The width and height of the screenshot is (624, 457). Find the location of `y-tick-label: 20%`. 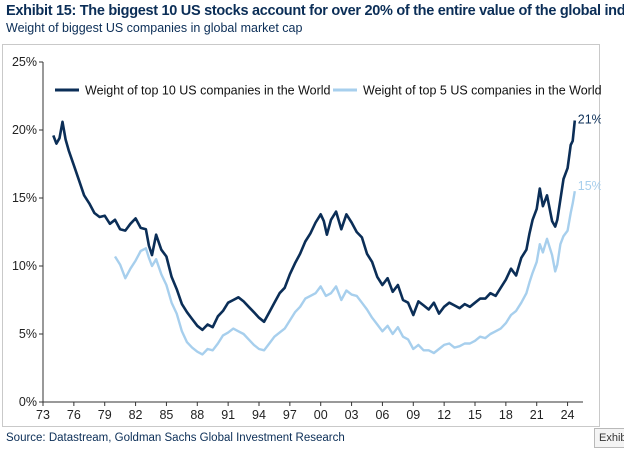

y-tick-label: 20% is located at coordinates (24, 130).